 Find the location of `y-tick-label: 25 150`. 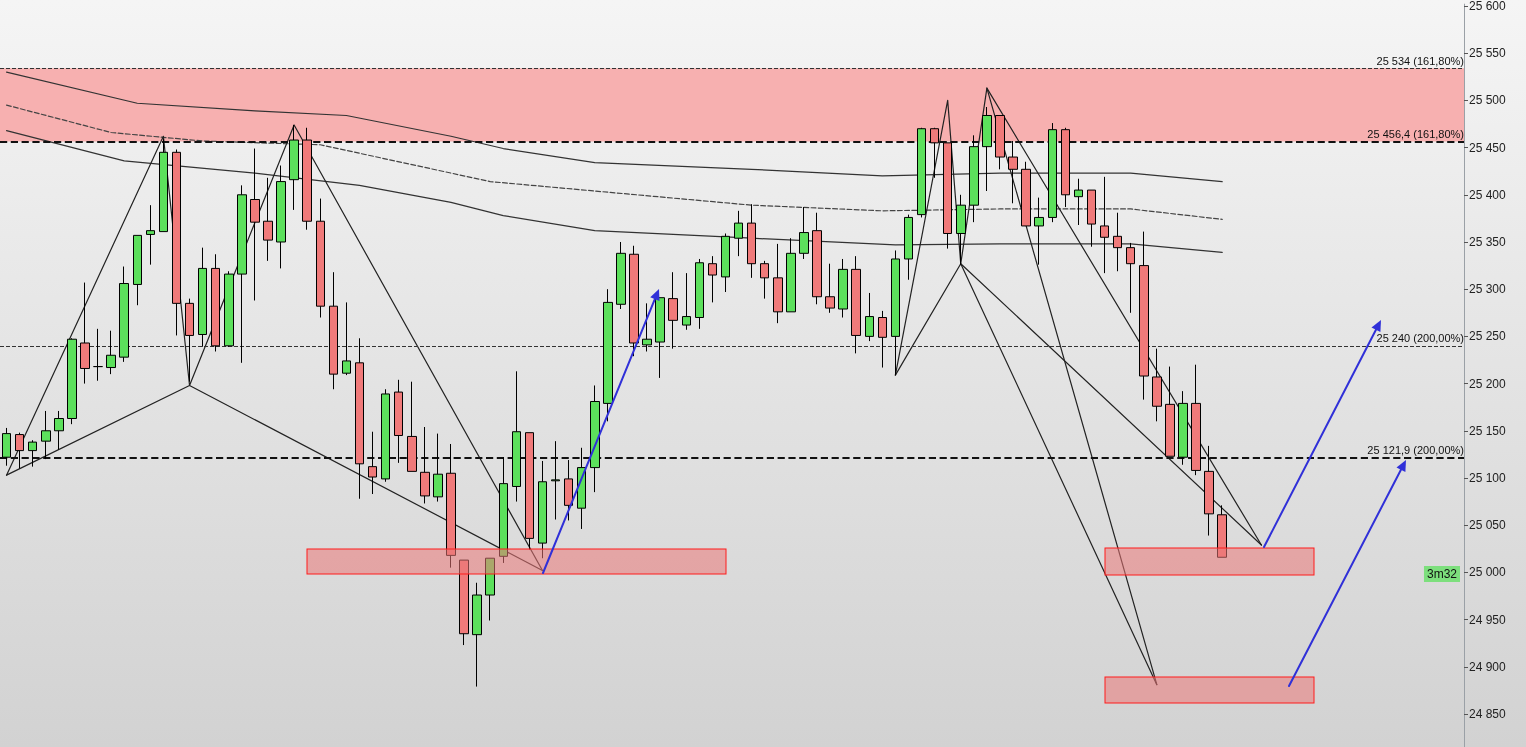

y-tick-label: 25 150 is located at coordinates (1488, 430).